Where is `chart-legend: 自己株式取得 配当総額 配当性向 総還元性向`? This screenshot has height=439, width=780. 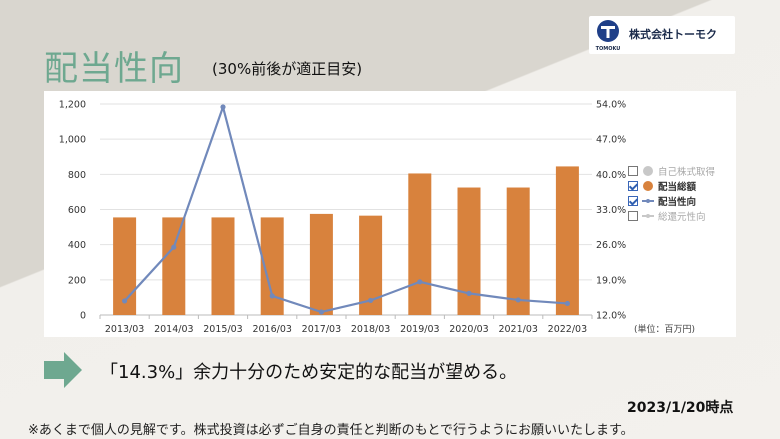
chart-legend: 自己株式取得 配当総額 配当性向 総還元性向 is located at coordinates (671, 193).